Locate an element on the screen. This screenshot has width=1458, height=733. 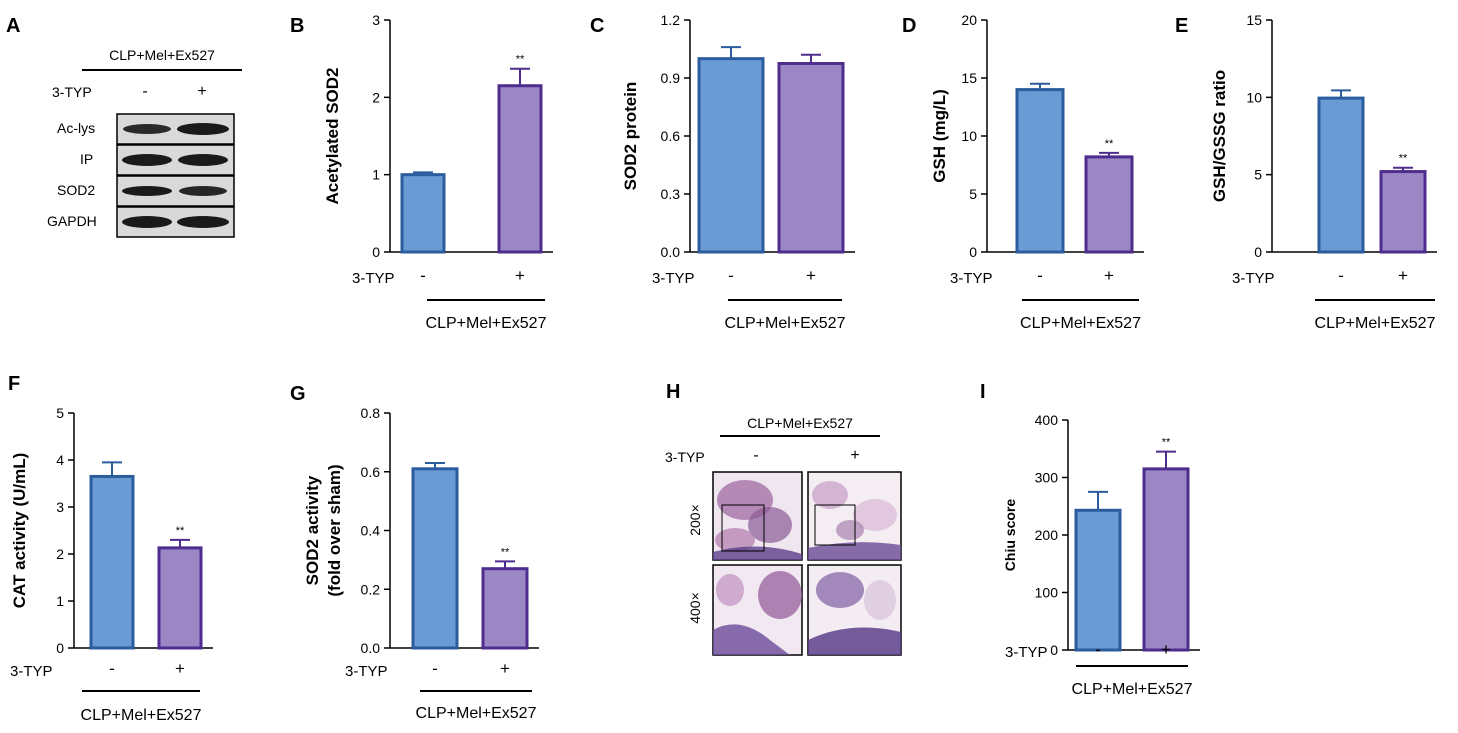
panel-a-sign-minus: - is located at coordinates (144, 91).